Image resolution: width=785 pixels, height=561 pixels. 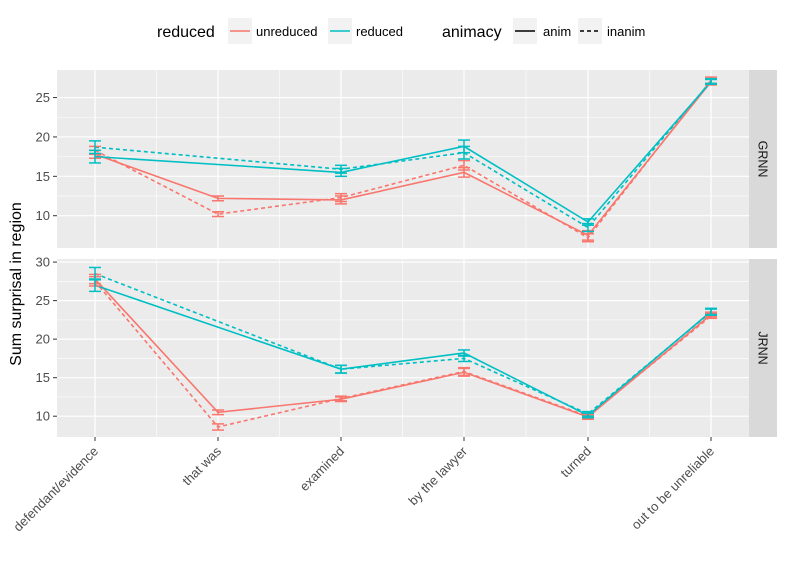 I want to click on legend-entry-label: reduced, so click(x=379, y=31).